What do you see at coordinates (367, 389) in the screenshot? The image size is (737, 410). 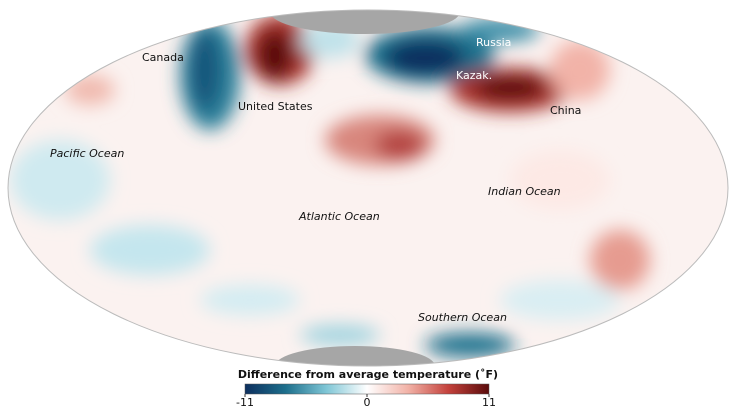 I see `colorbar` at bounding box center [367, 389].